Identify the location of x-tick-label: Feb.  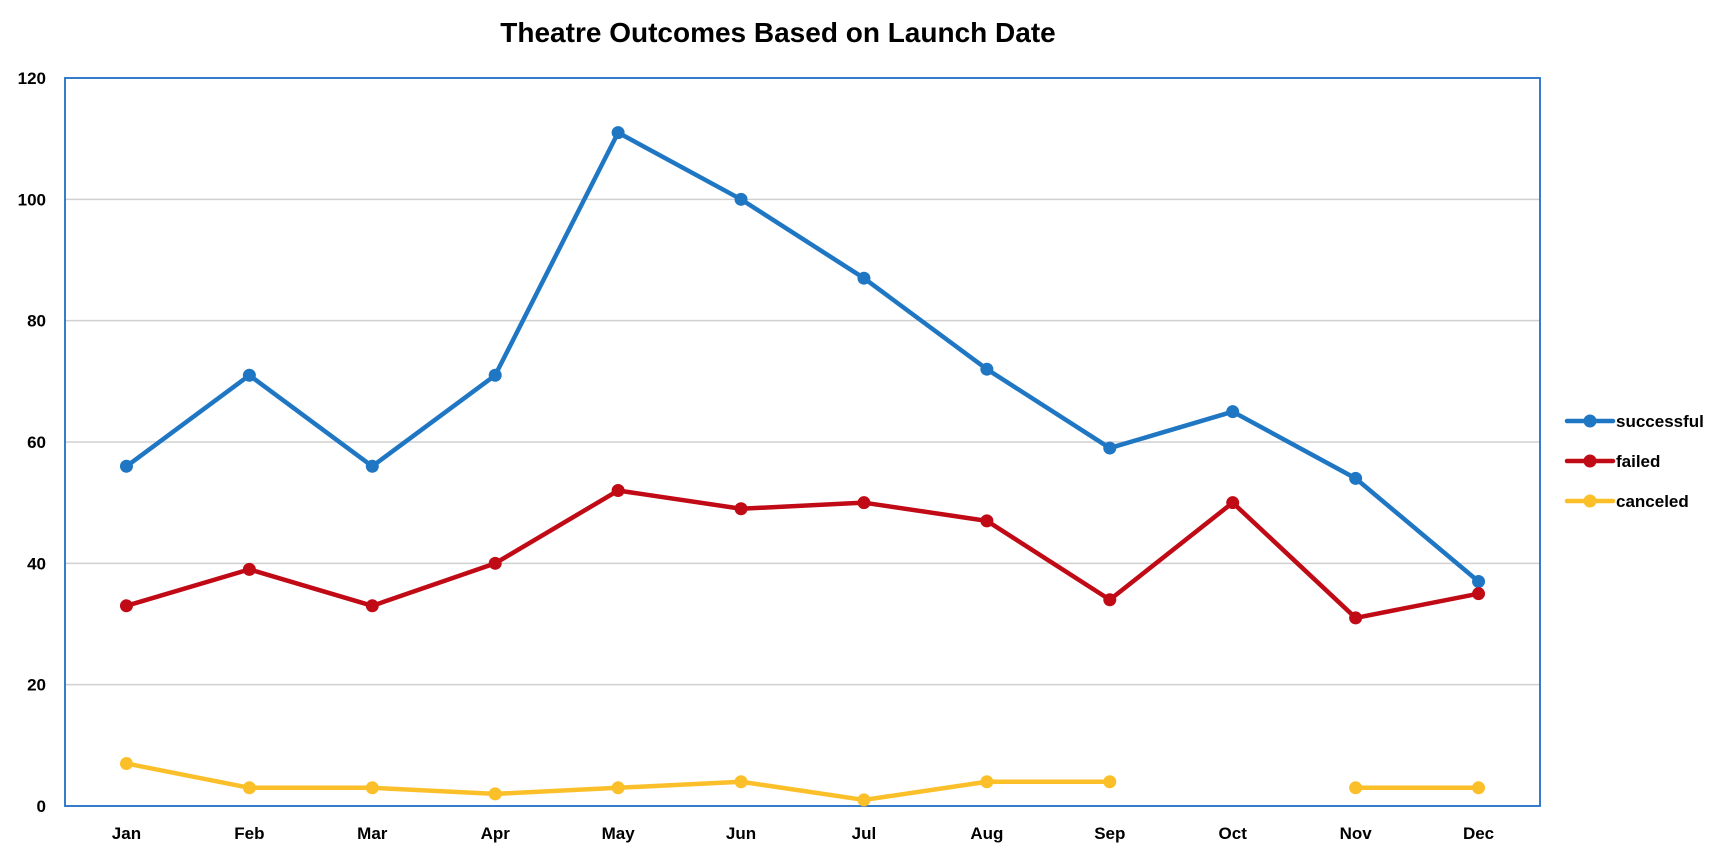
(249, 833).